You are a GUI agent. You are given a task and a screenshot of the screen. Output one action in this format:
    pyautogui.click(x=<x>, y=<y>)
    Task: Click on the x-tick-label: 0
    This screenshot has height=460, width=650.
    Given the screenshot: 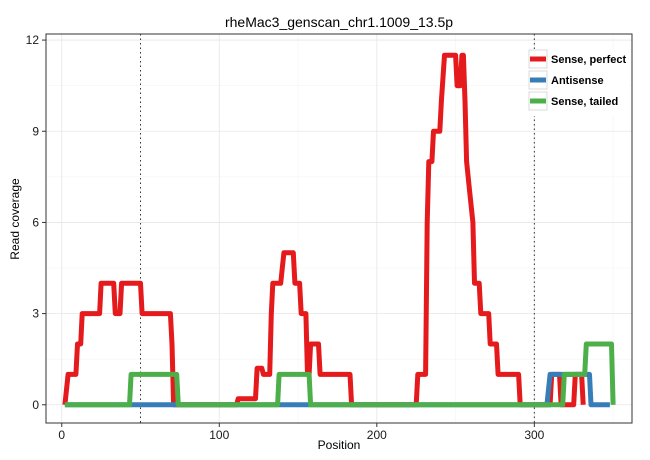 What is the action you would take?
    pyautogui.click(x=61, y=435)
    